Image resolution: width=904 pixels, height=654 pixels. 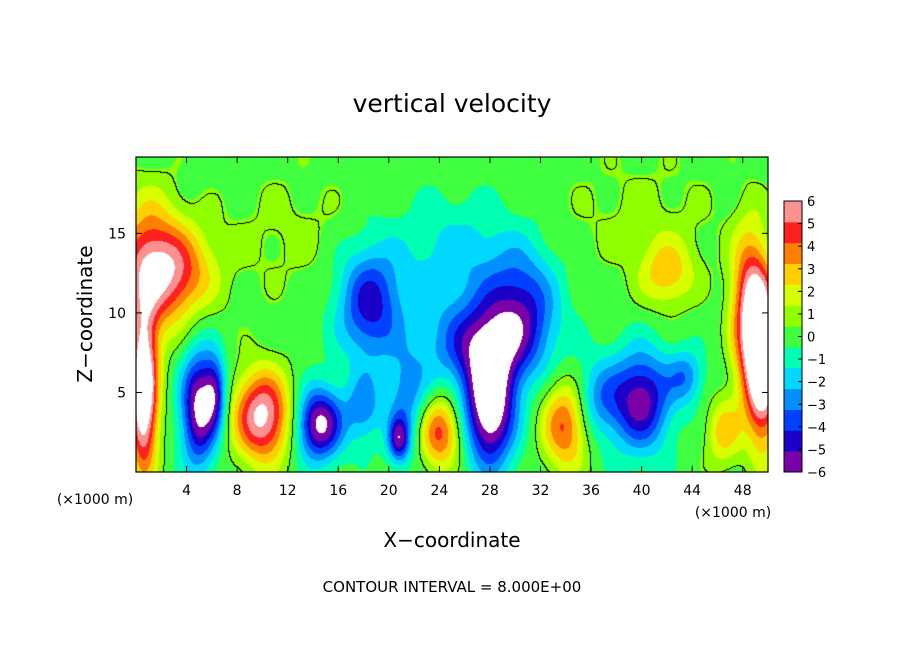 What do you see at coordinates (452, 587) in the screenshot?
I see `contour-interval-note: CONTOUR INTERVAL = 8.000E+00` at bounding box center [452, 587].